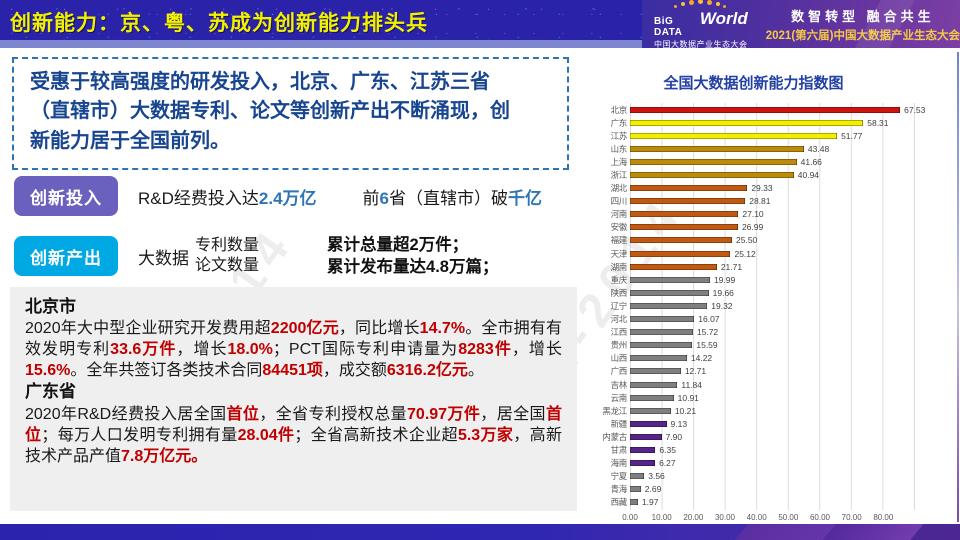  What do you see at coordinates (619, 266) in the screenshot?
I see `chart-category-label: 湖南` at bounding box center [619, 266].